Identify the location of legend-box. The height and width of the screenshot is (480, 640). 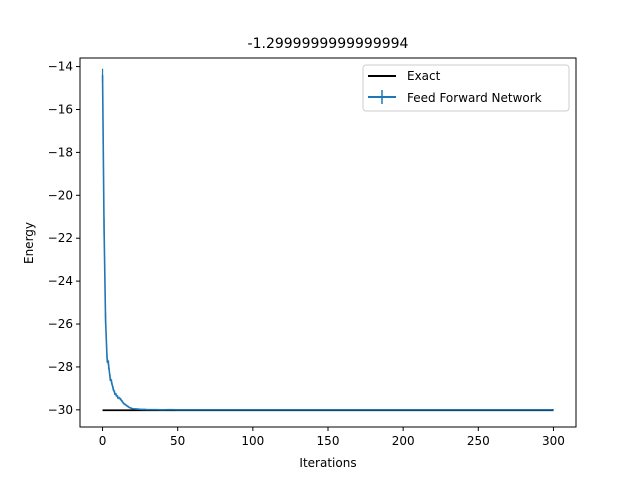
(466, 88).